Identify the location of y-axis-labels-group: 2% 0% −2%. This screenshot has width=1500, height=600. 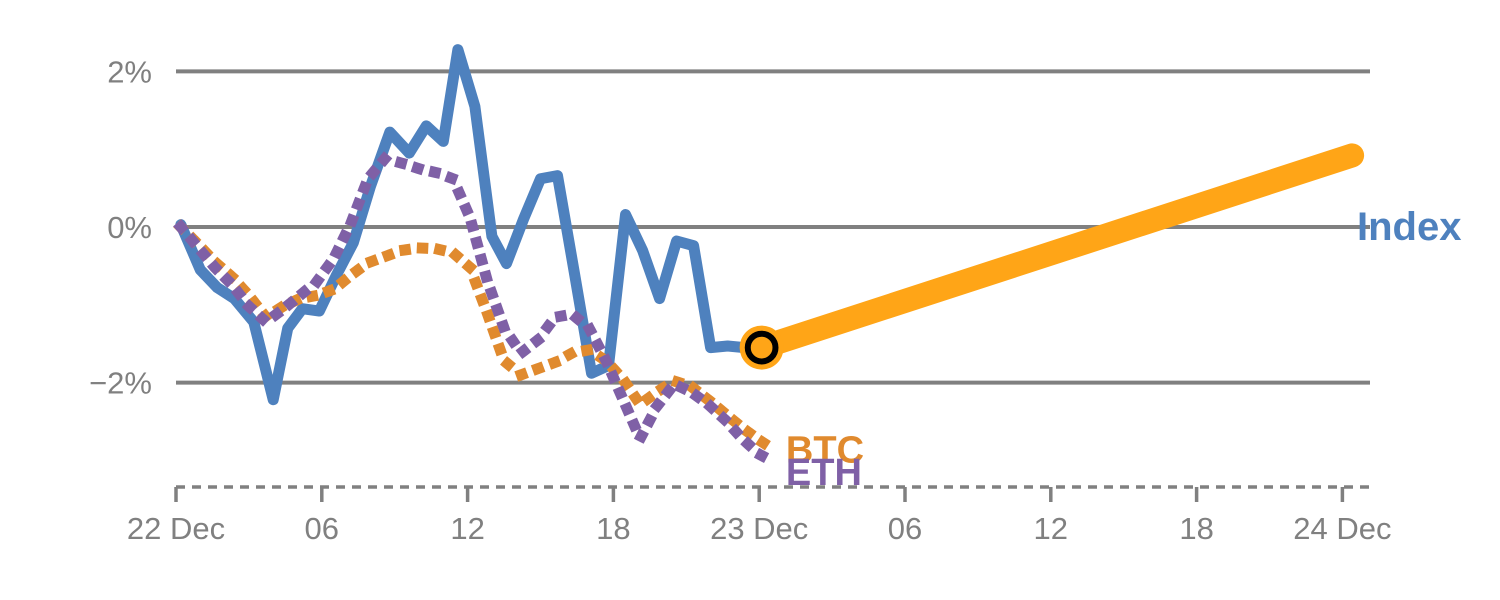
(120, 227).